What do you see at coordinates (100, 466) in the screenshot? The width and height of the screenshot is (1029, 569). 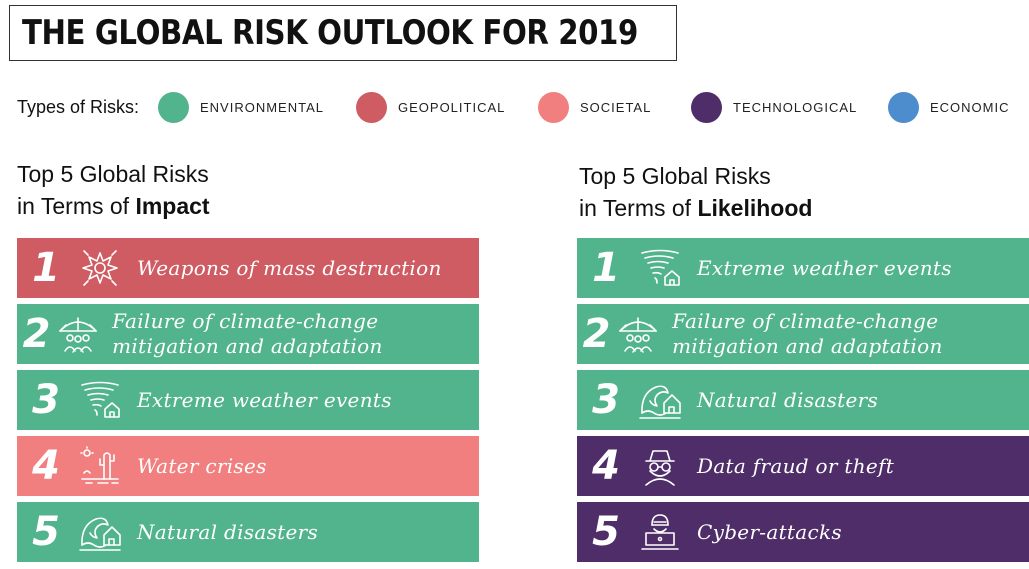 I see `drought-cactus-icon` at bounding box center [100, 466].